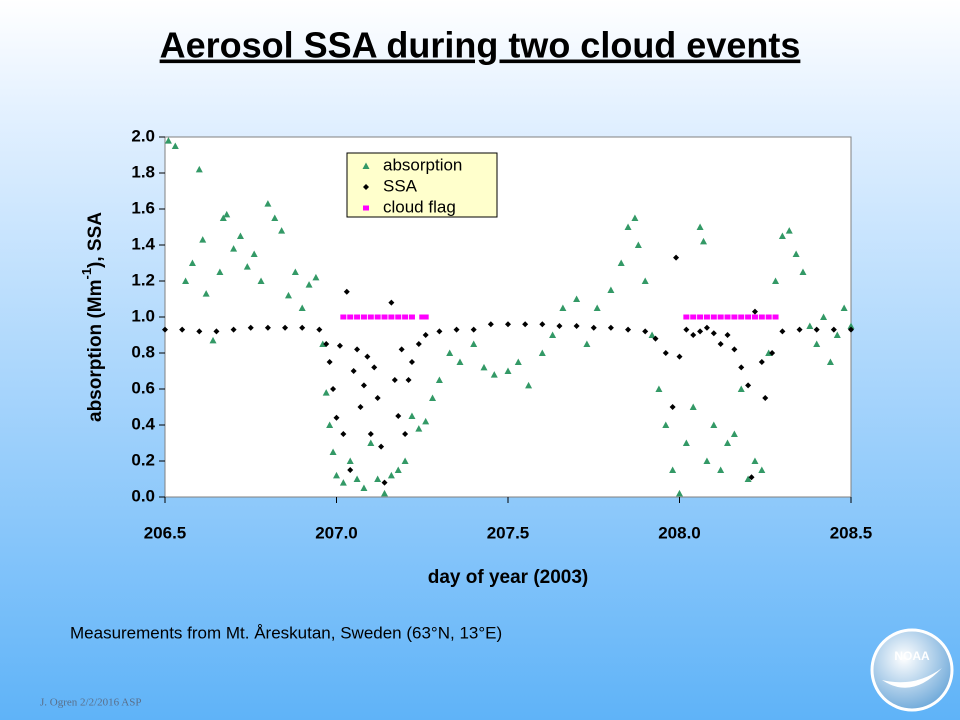  What do you see at coordinates (679, 532) in the screenshot?
I see `x-tick-label: 208.0` at bounding box center [679, 532].